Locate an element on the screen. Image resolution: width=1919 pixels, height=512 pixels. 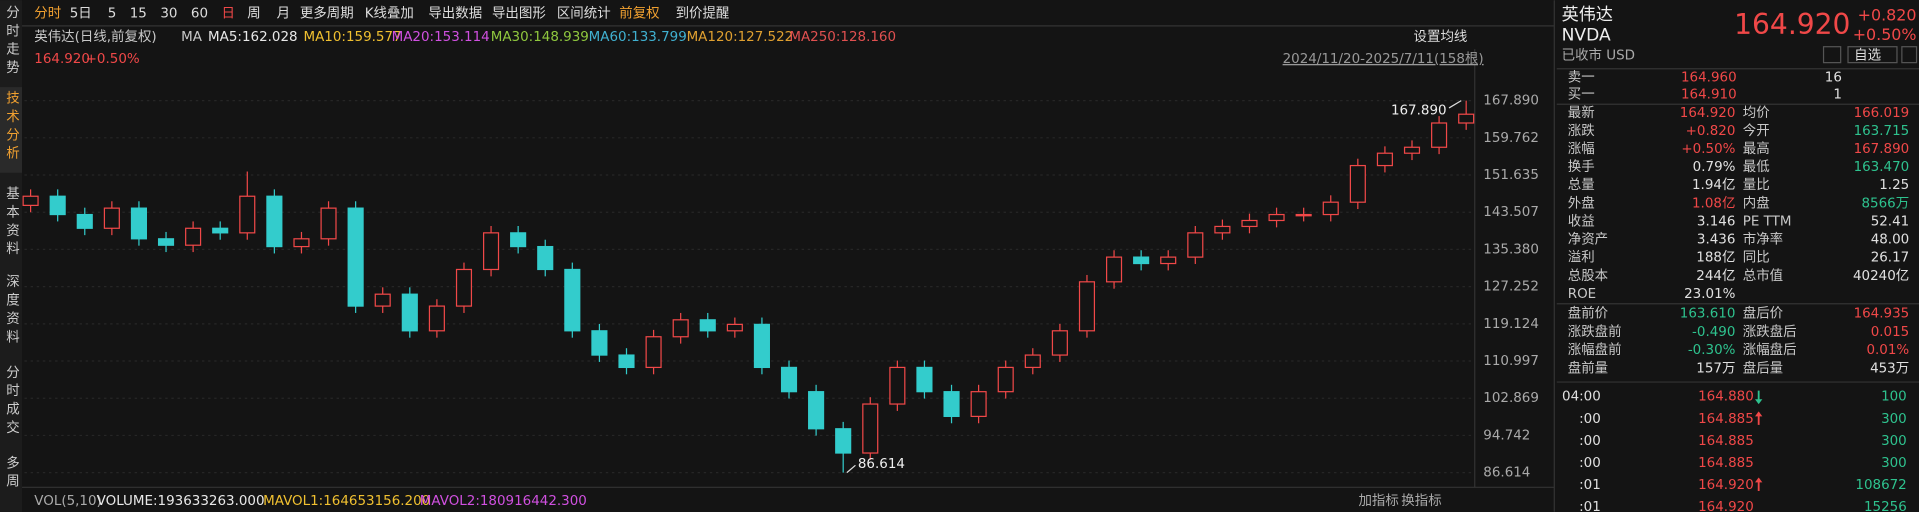
stat-value: 167.890 is located at coordinates (1882, 149).